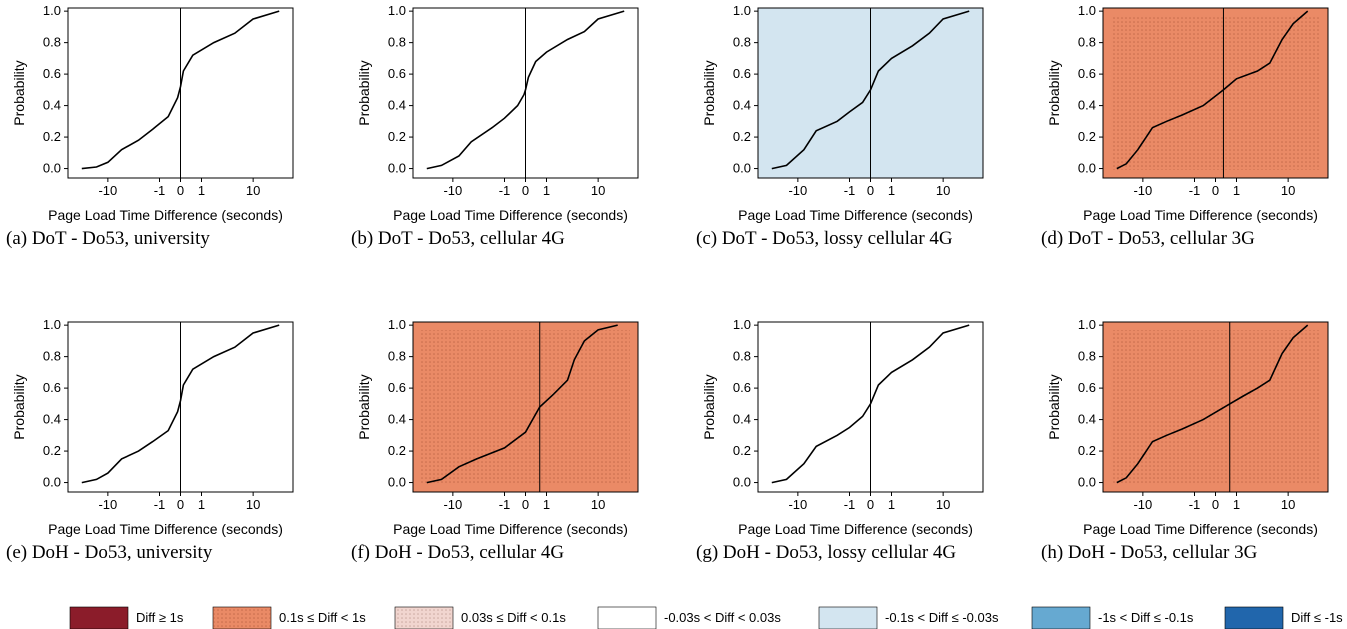  Describe the element at coordinates (826, 552) in the screenshot. I see `panel-caption: (g) DoH - Do53, lossy cellular 4G` at that location.